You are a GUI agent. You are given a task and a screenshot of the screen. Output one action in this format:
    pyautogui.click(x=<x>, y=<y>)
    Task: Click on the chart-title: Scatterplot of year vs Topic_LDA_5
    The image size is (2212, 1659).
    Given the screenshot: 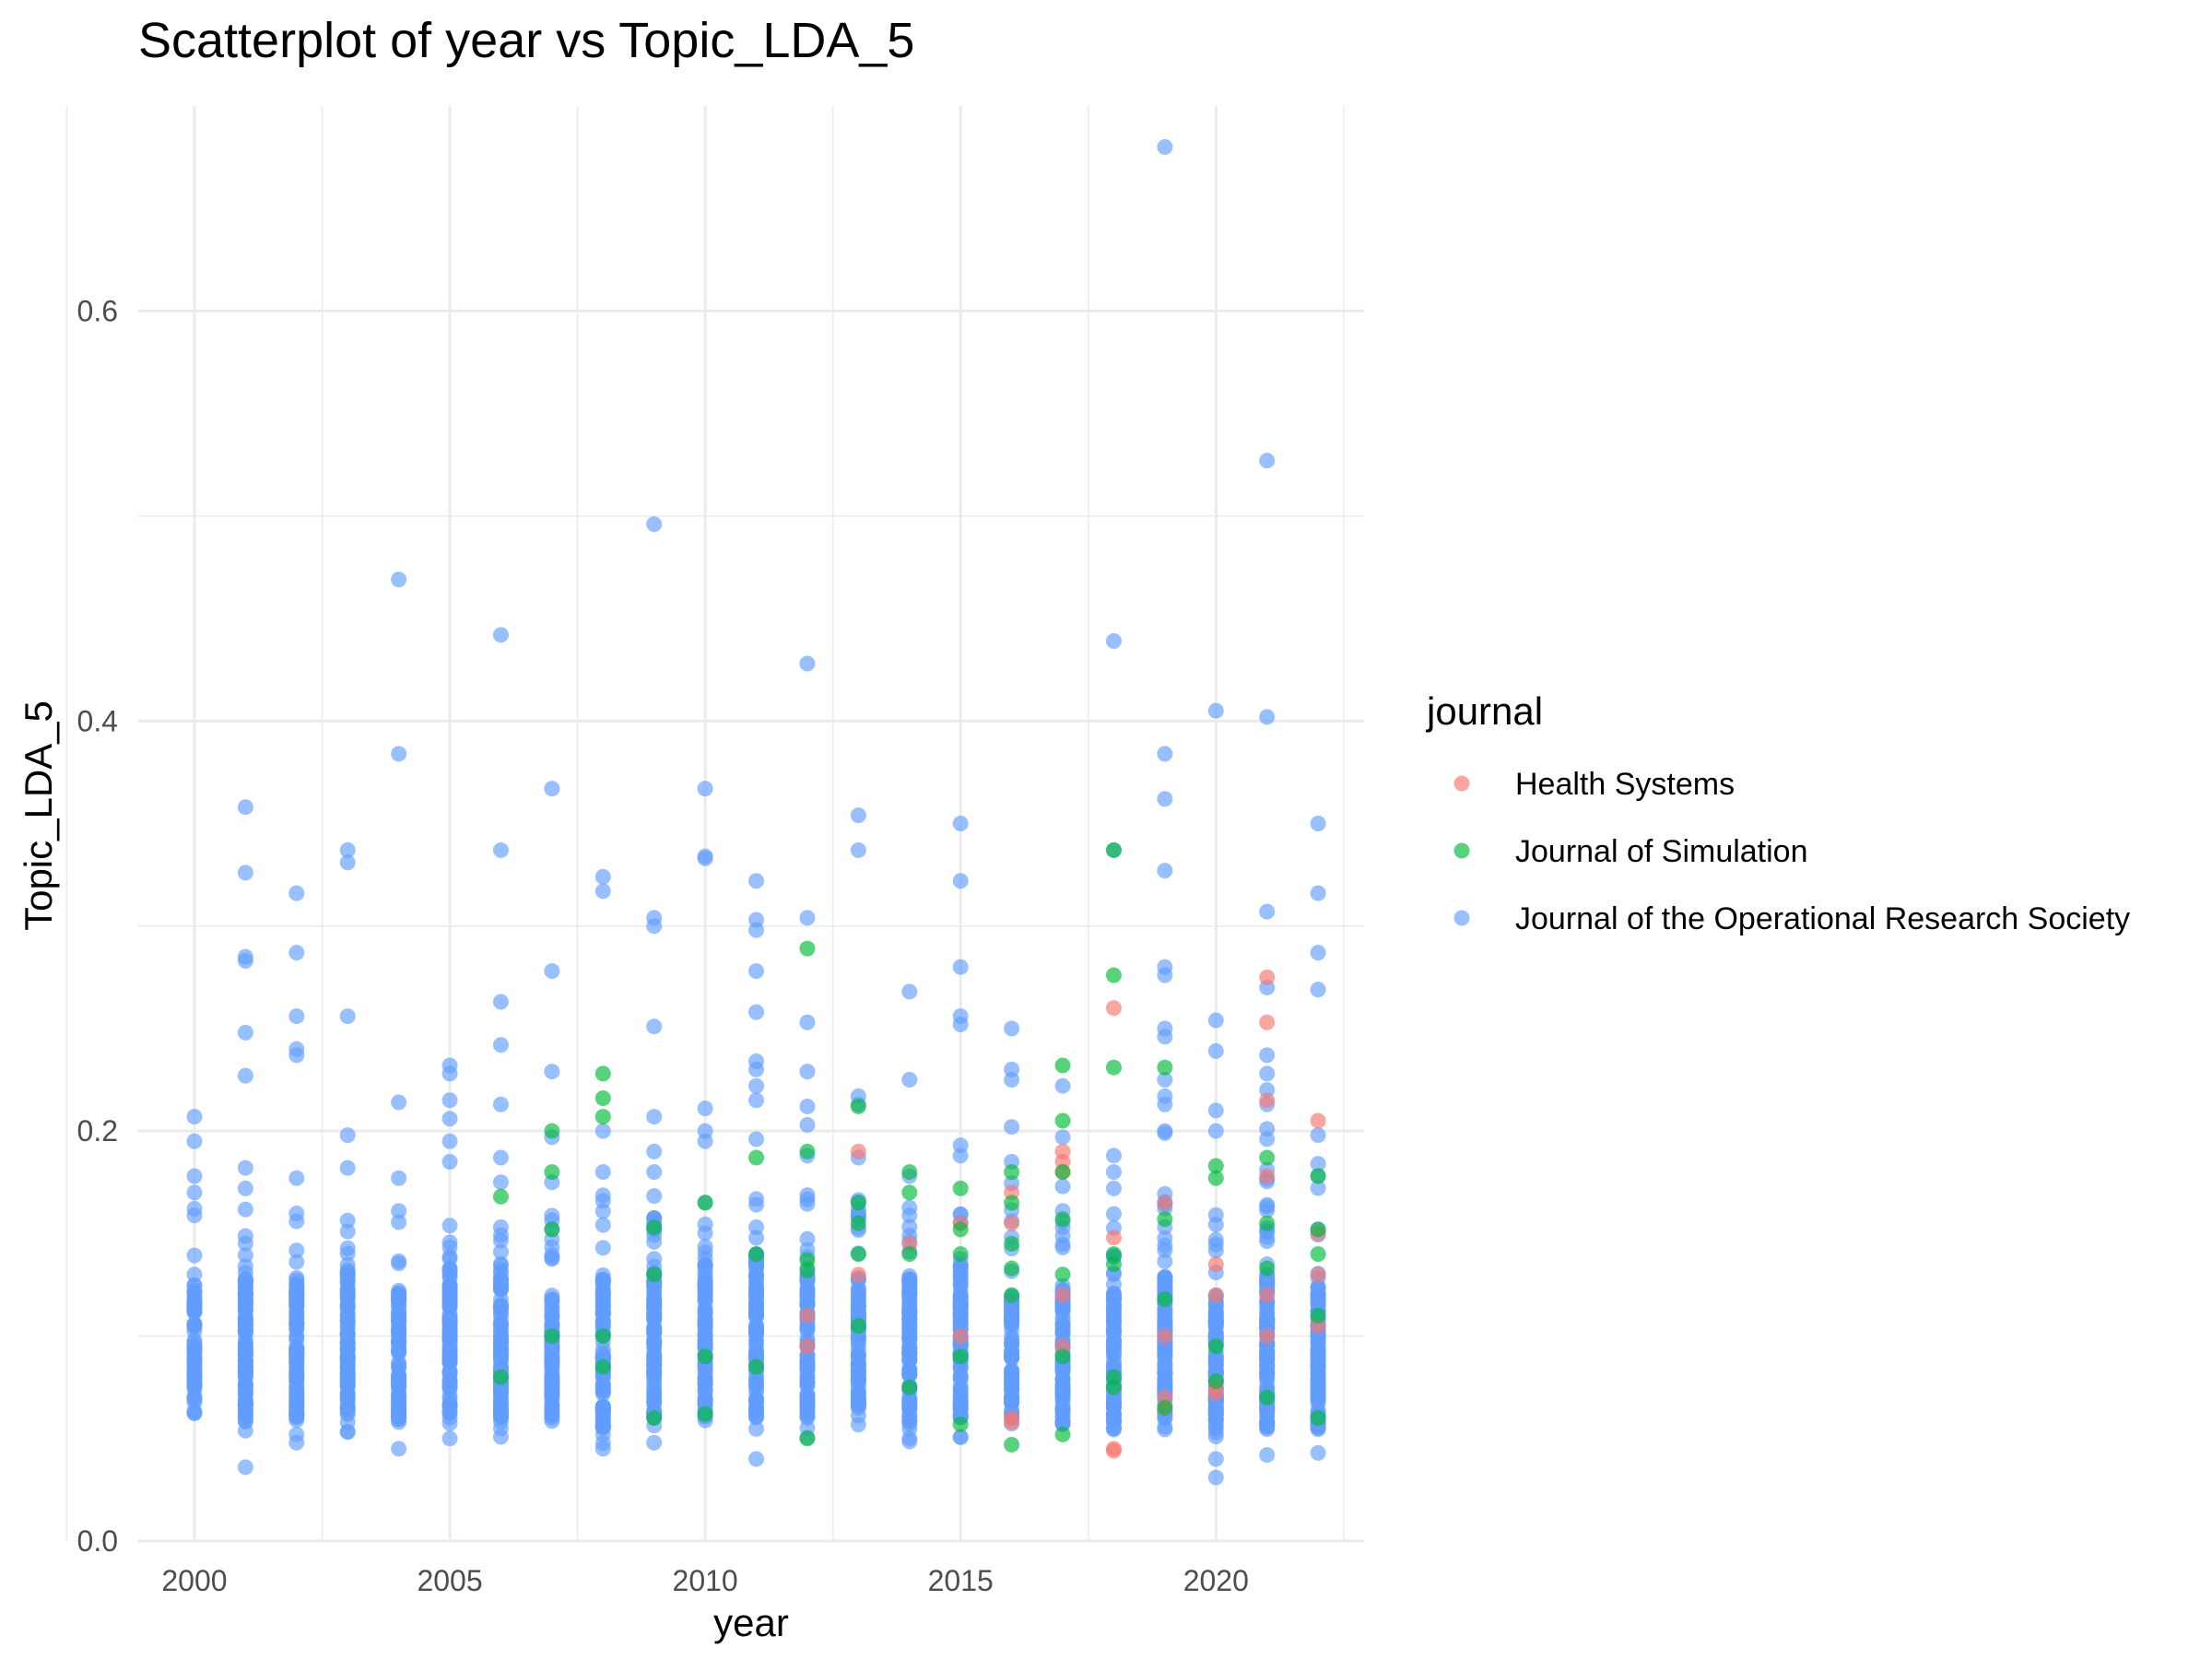 What is the action you would take?
    pyautogui.click(x=526, y=40)
    